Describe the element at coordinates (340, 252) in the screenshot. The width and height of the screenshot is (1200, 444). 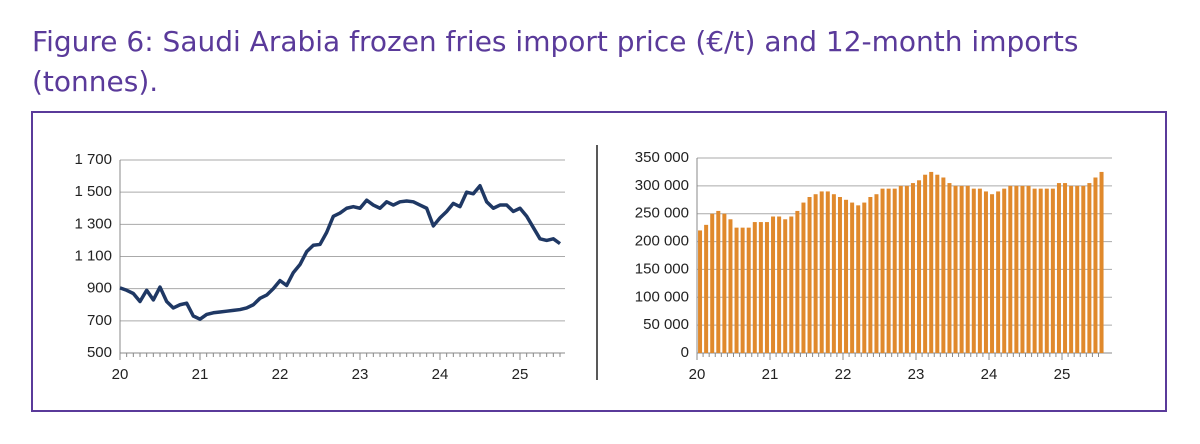
I see `price-line` at that location.